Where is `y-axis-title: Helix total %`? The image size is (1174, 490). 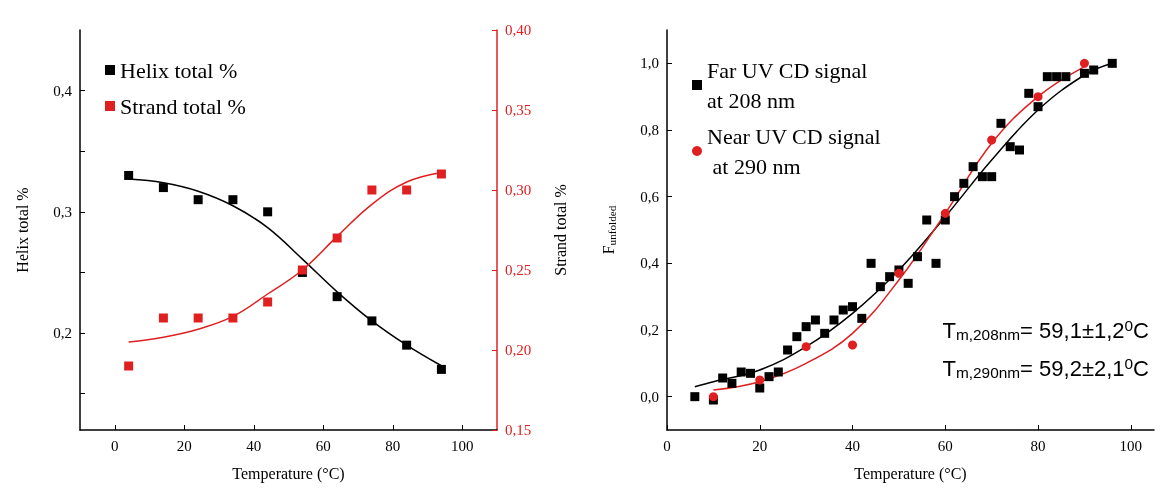 y-axis-title: Helix total % is located at coordinates (22, 230).